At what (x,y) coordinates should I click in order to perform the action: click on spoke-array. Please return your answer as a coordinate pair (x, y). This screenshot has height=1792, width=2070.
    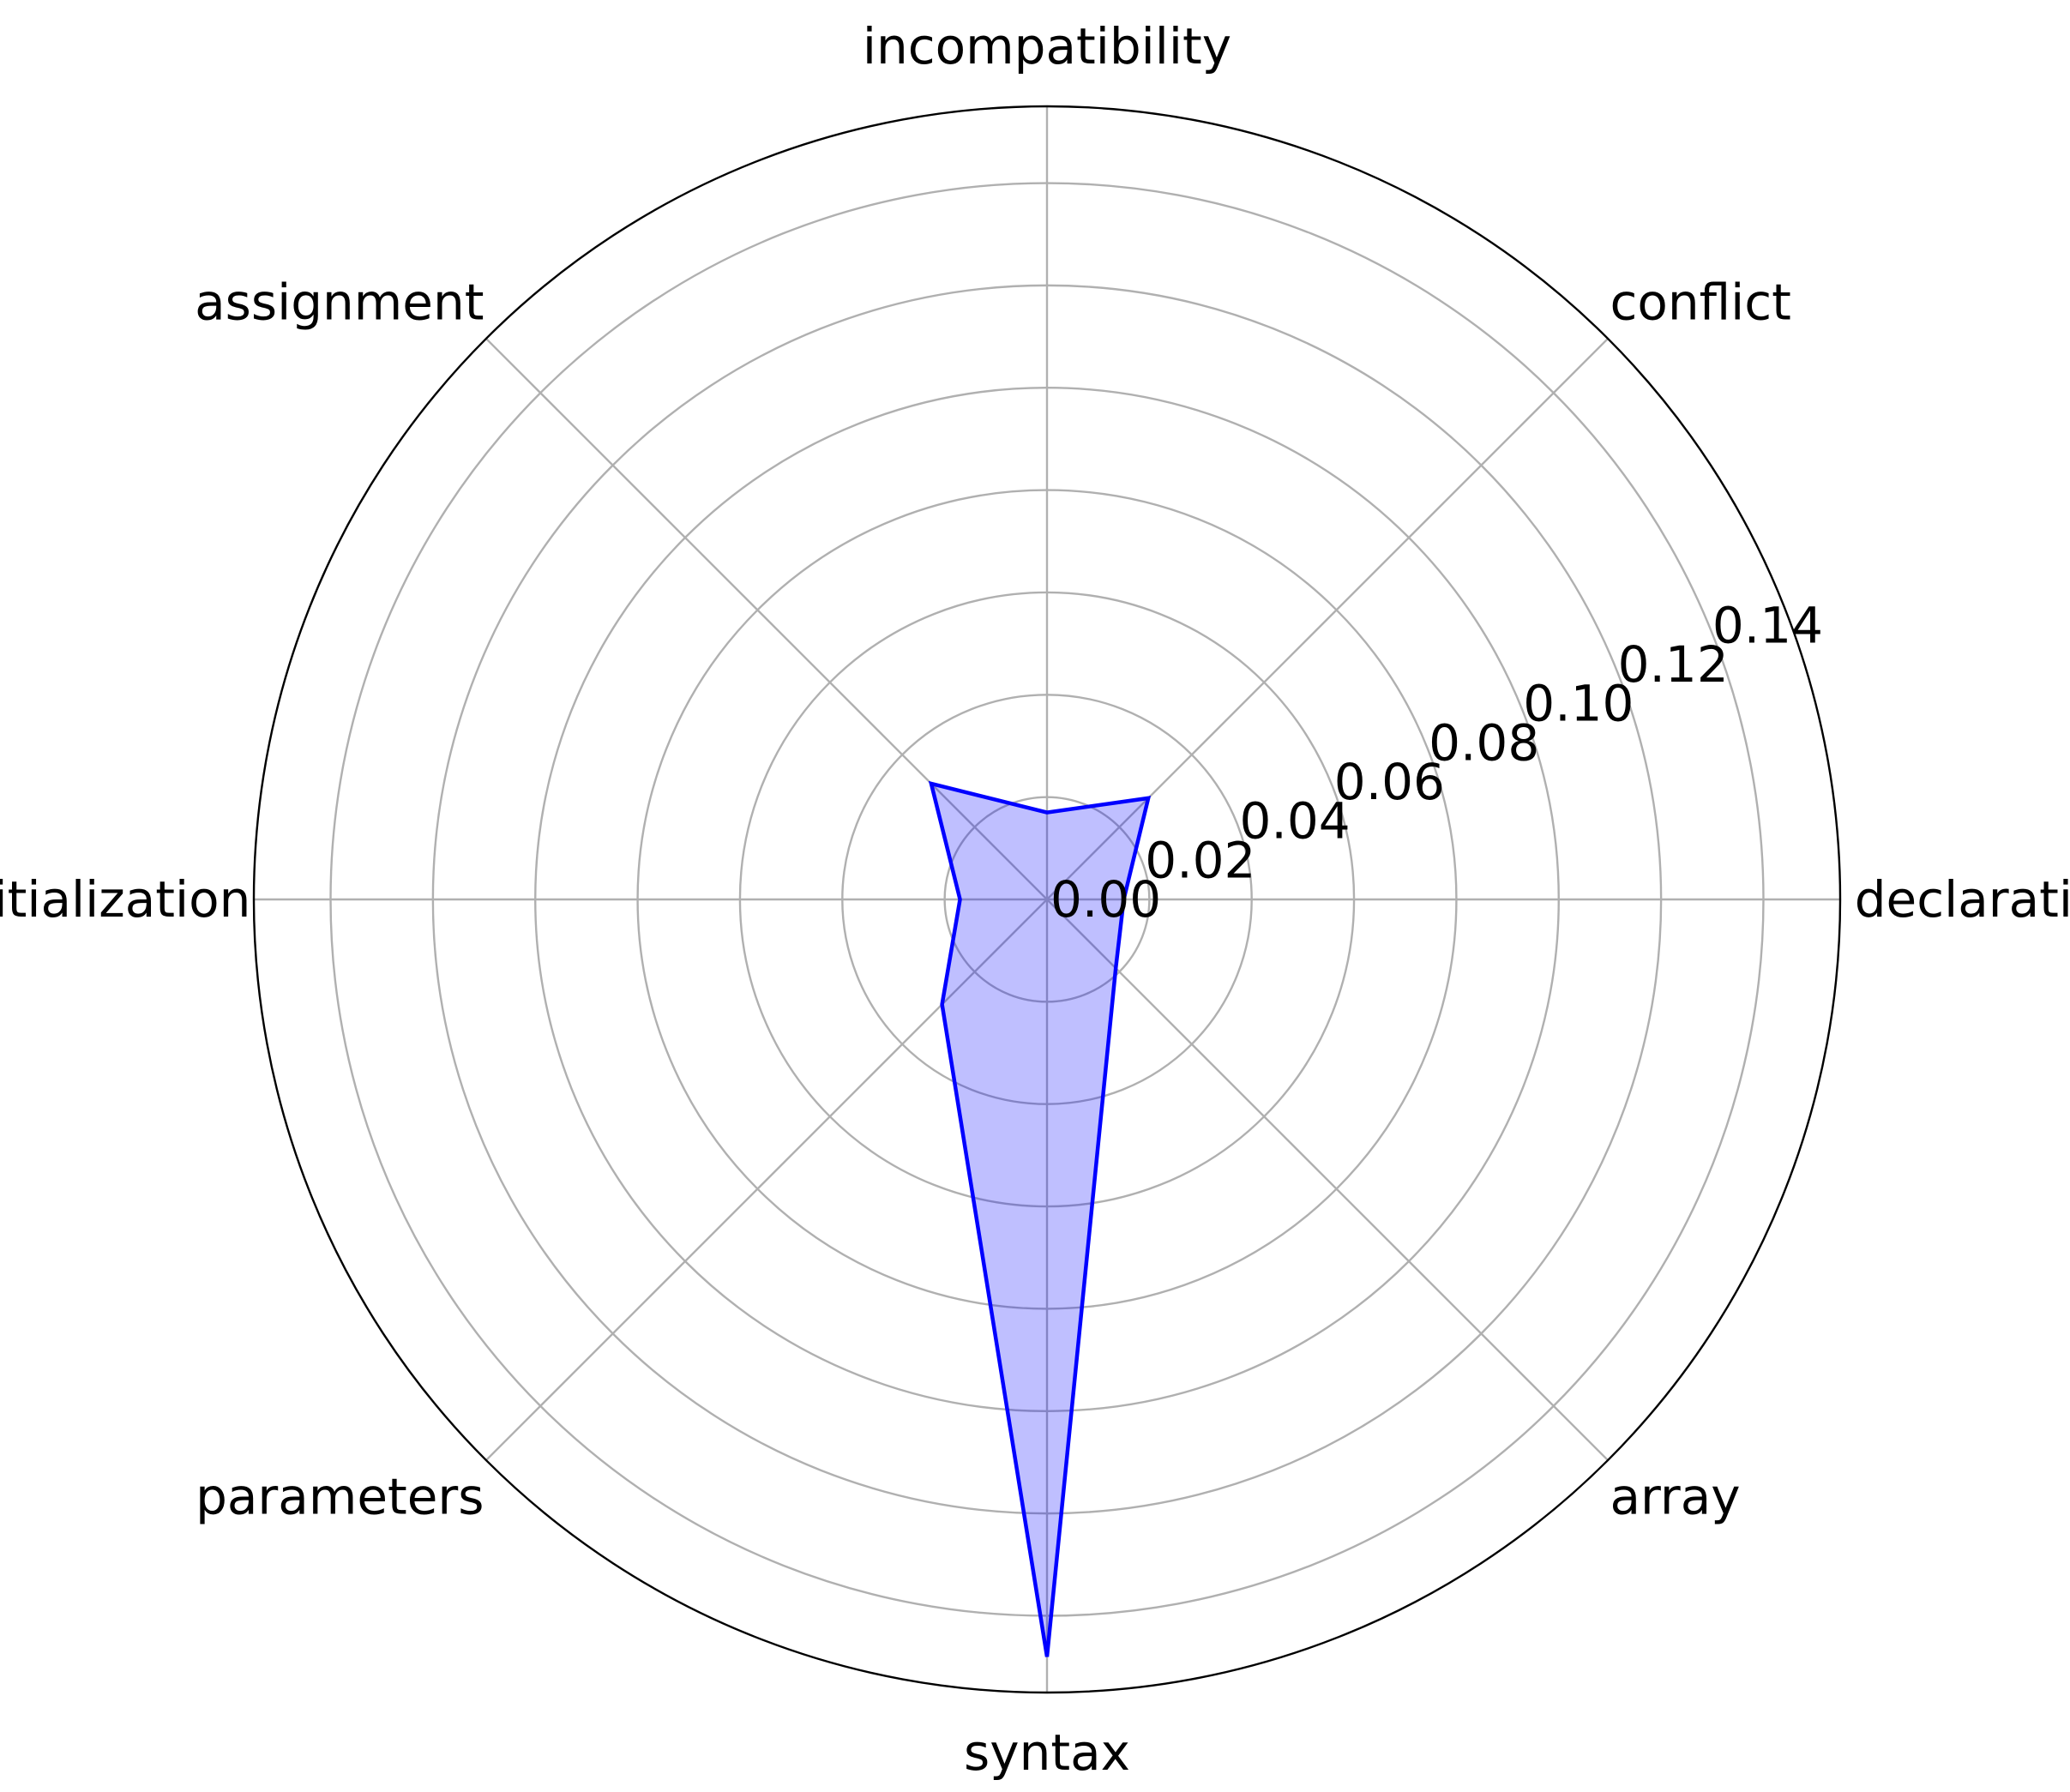
    Looking at the image, I should click on (1327, 1180).